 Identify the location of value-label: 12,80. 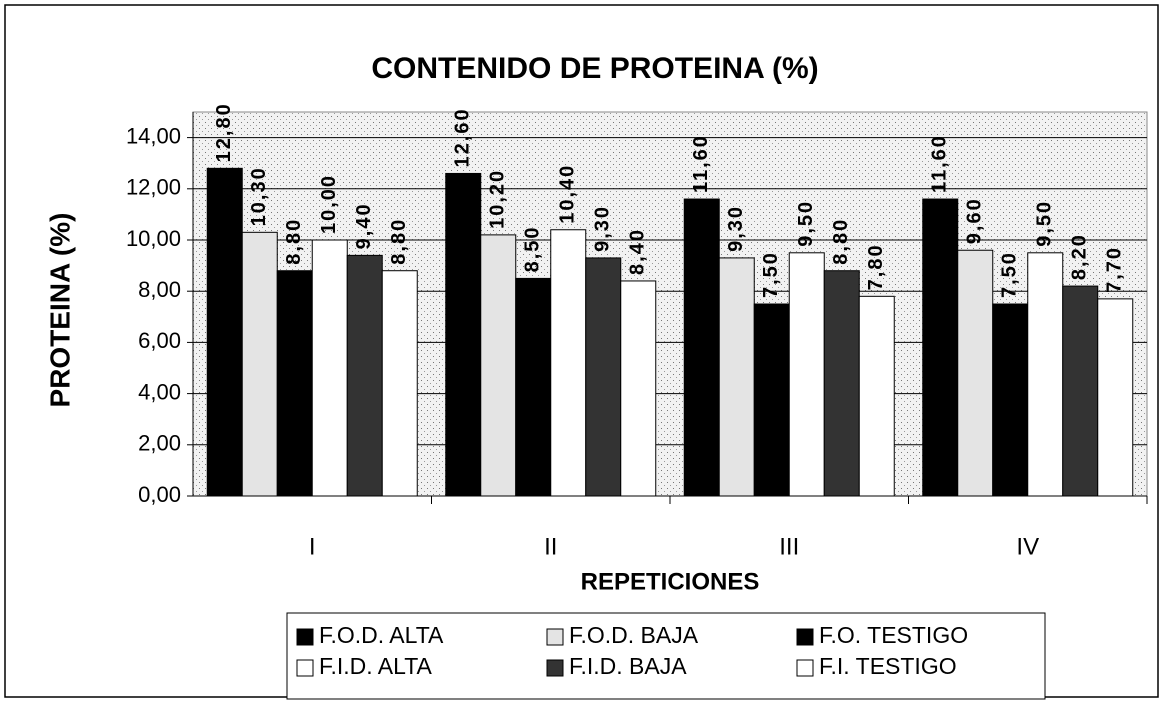
(224, 132).